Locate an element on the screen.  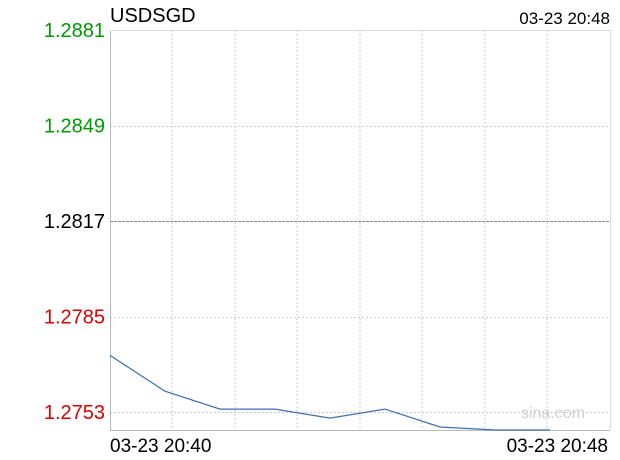
x-tick-label: 03-23 20:48 is located at coordinates (557, 446).